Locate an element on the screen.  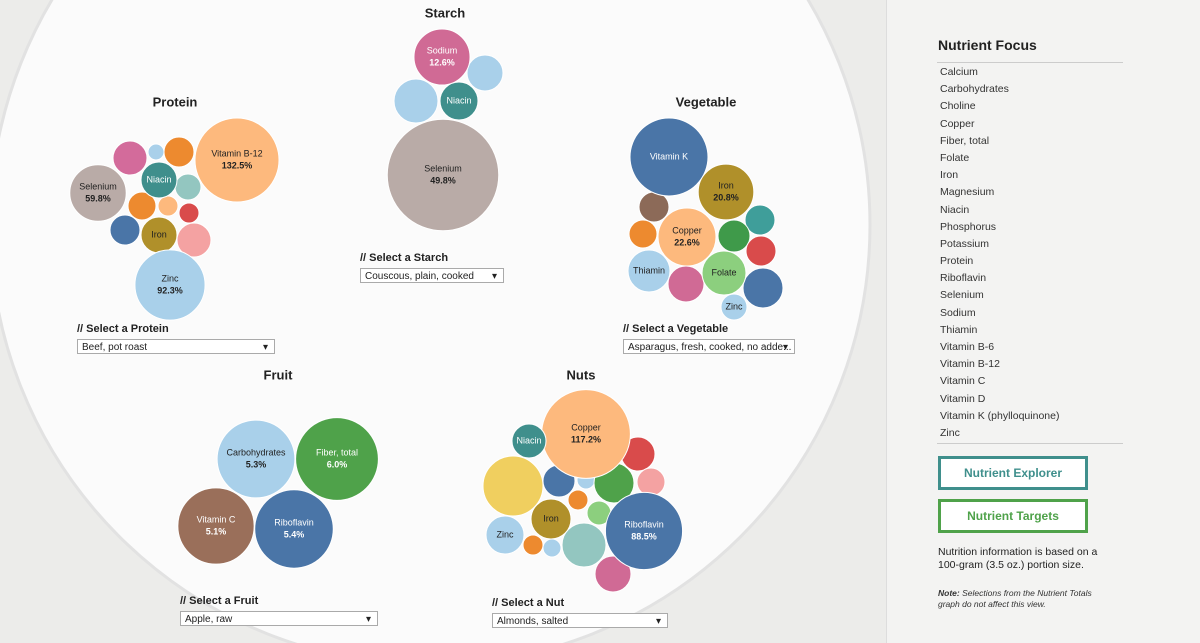
bubble-value: 5.1% is located at coordinates (216, 531).